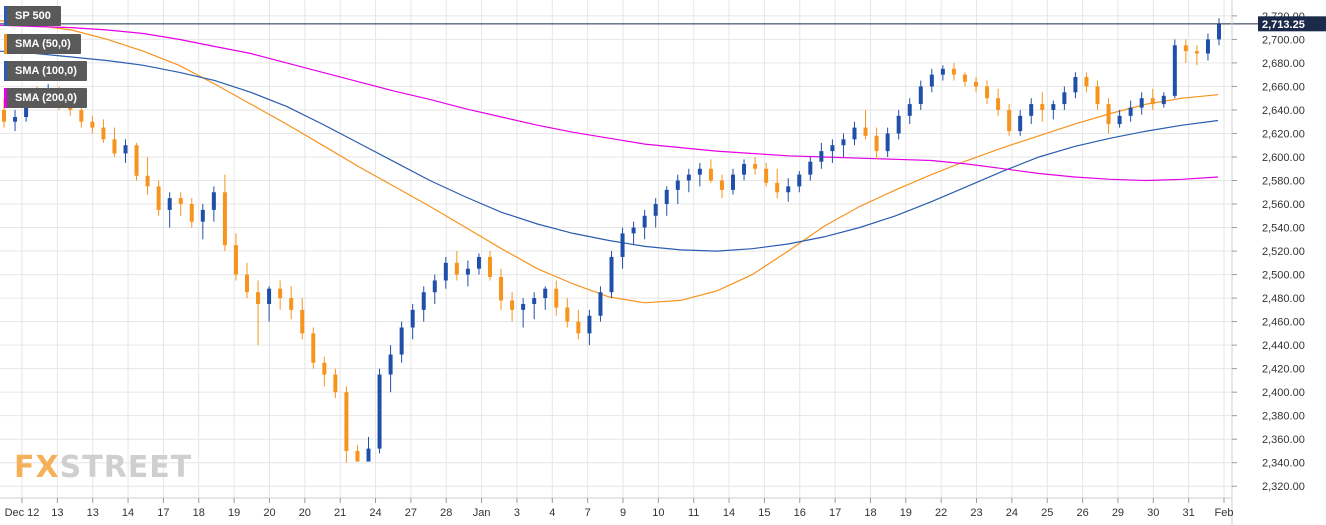 The image size is (1326, 525). I want to click on y-tick-label: 2,580.00, so click(1283, 182).